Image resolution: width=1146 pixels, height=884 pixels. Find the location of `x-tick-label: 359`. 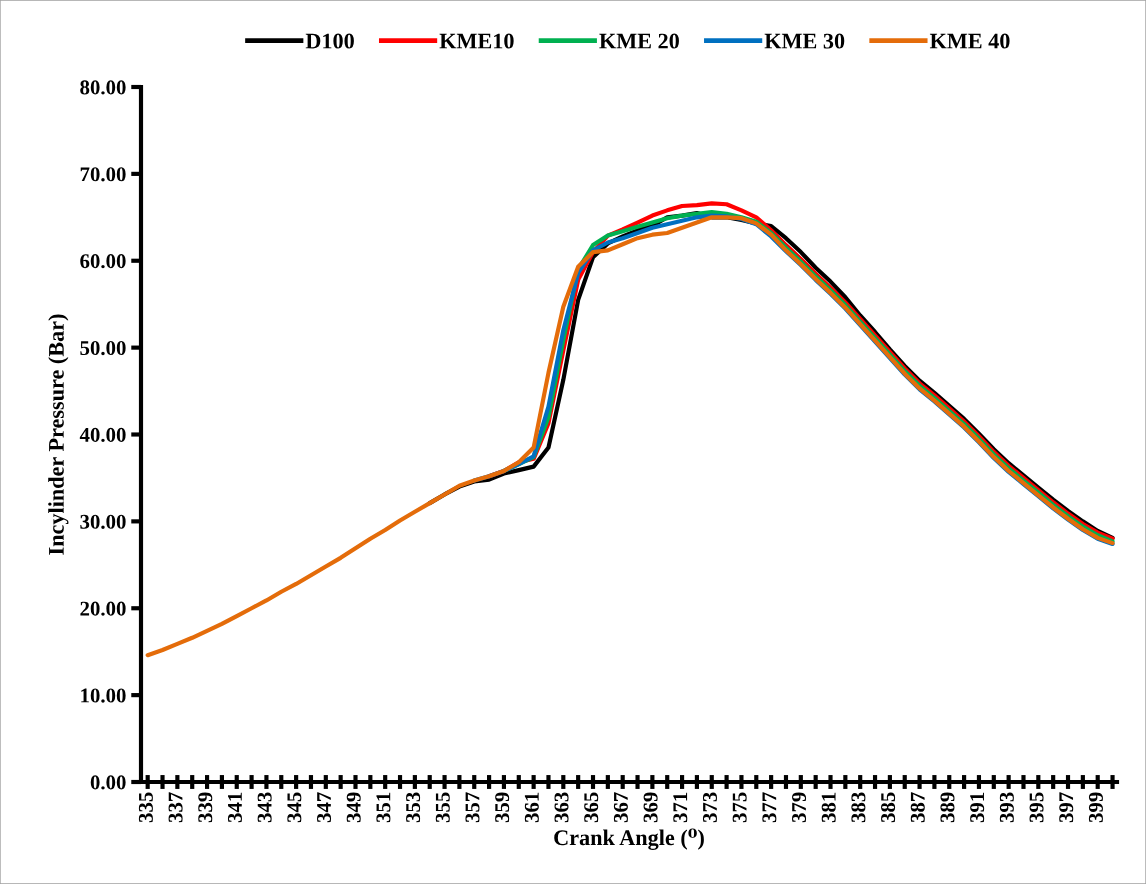

x-tick-label: 359 is located at coordinates (502, 807).